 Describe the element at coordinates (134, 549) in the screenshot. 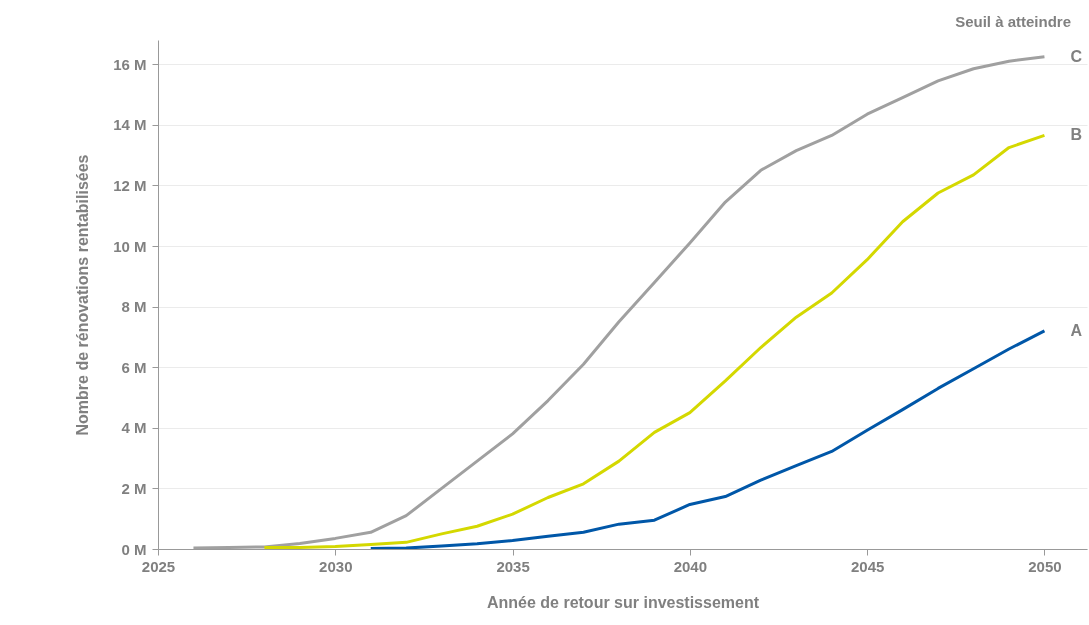

I see `y-tick-label: 0 M` at that location.